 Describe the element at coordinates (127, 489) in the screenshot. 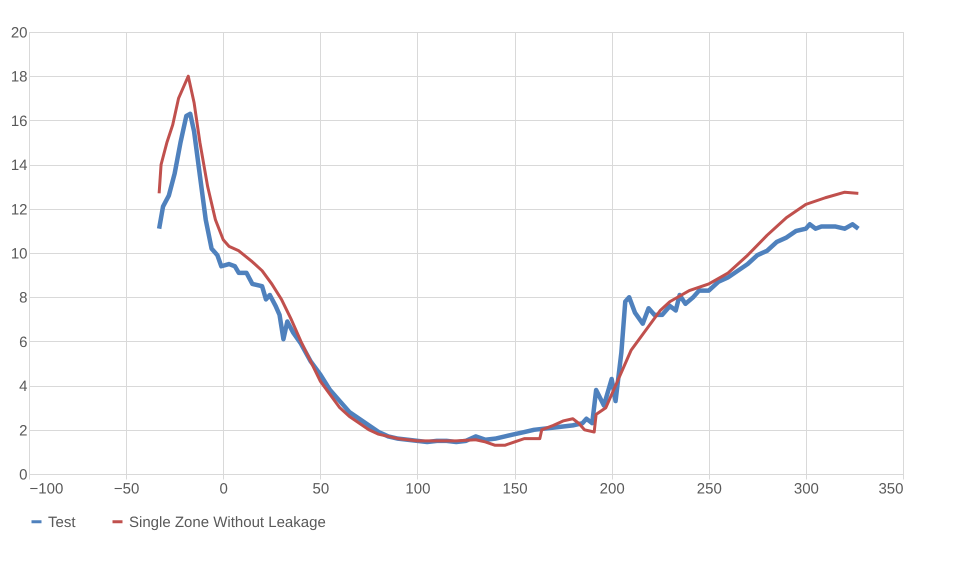

I see `x-tick-label: −50` at that location.